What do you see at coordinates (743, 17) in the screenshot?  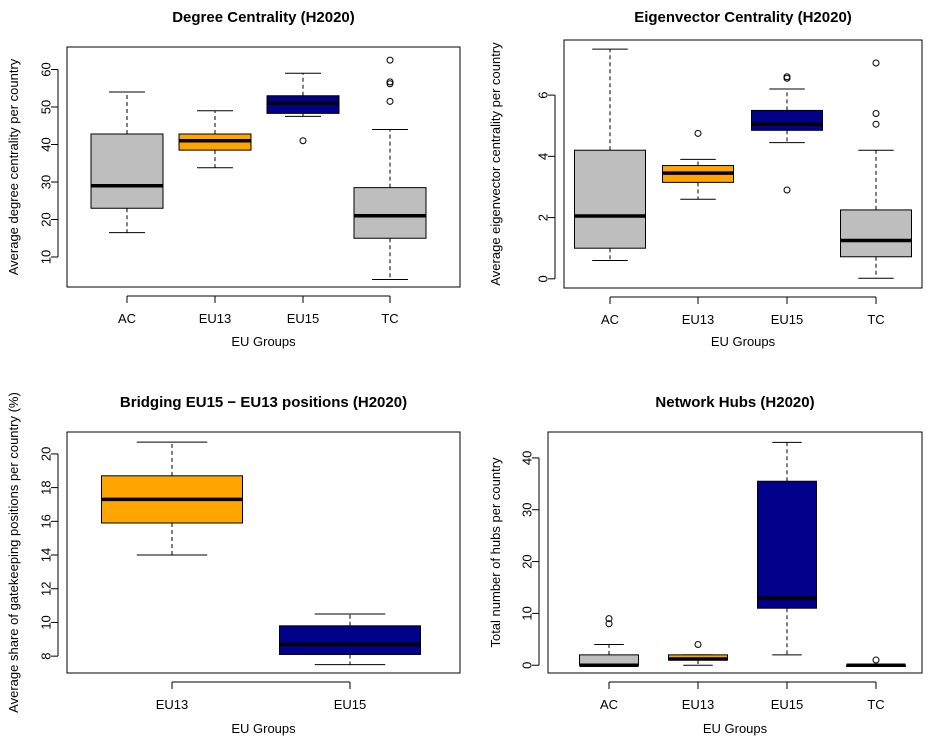 I see `chart-title: Eigenvector Centrality (H2020)` at bounding box center [743, 17].